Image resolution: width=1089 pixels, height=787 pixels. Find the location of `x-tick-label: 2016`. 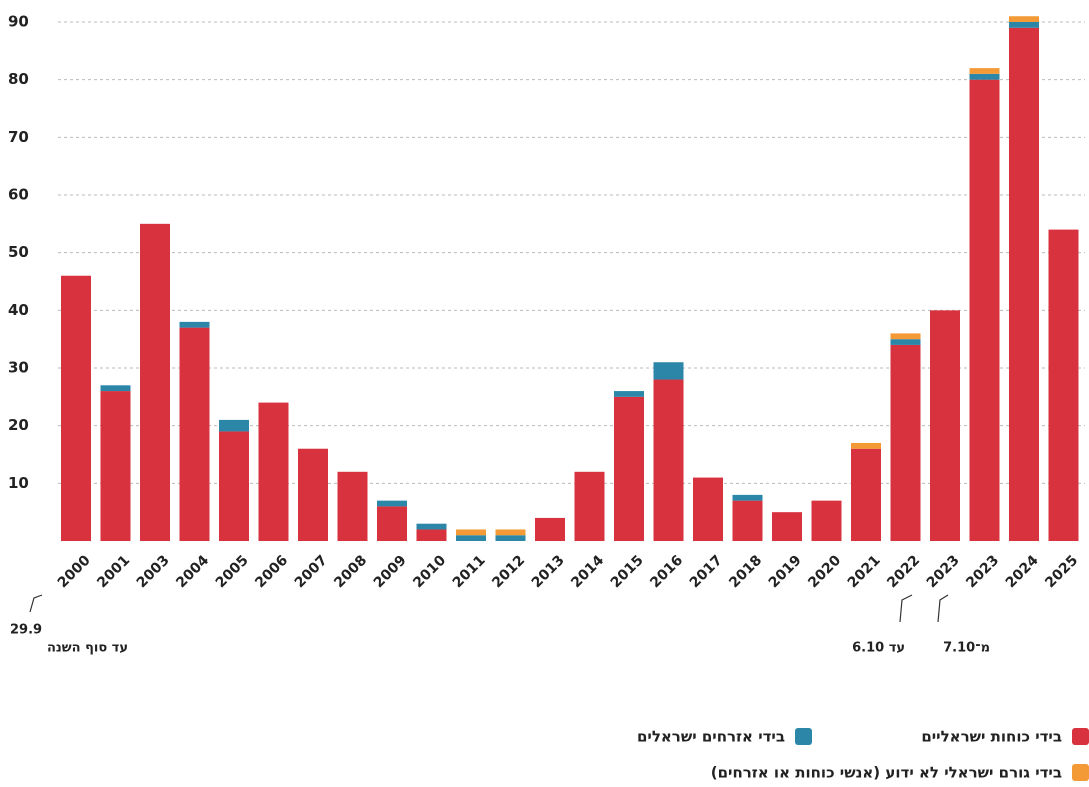

x-tick-label: 2016 is located at coordinates (666, 571).